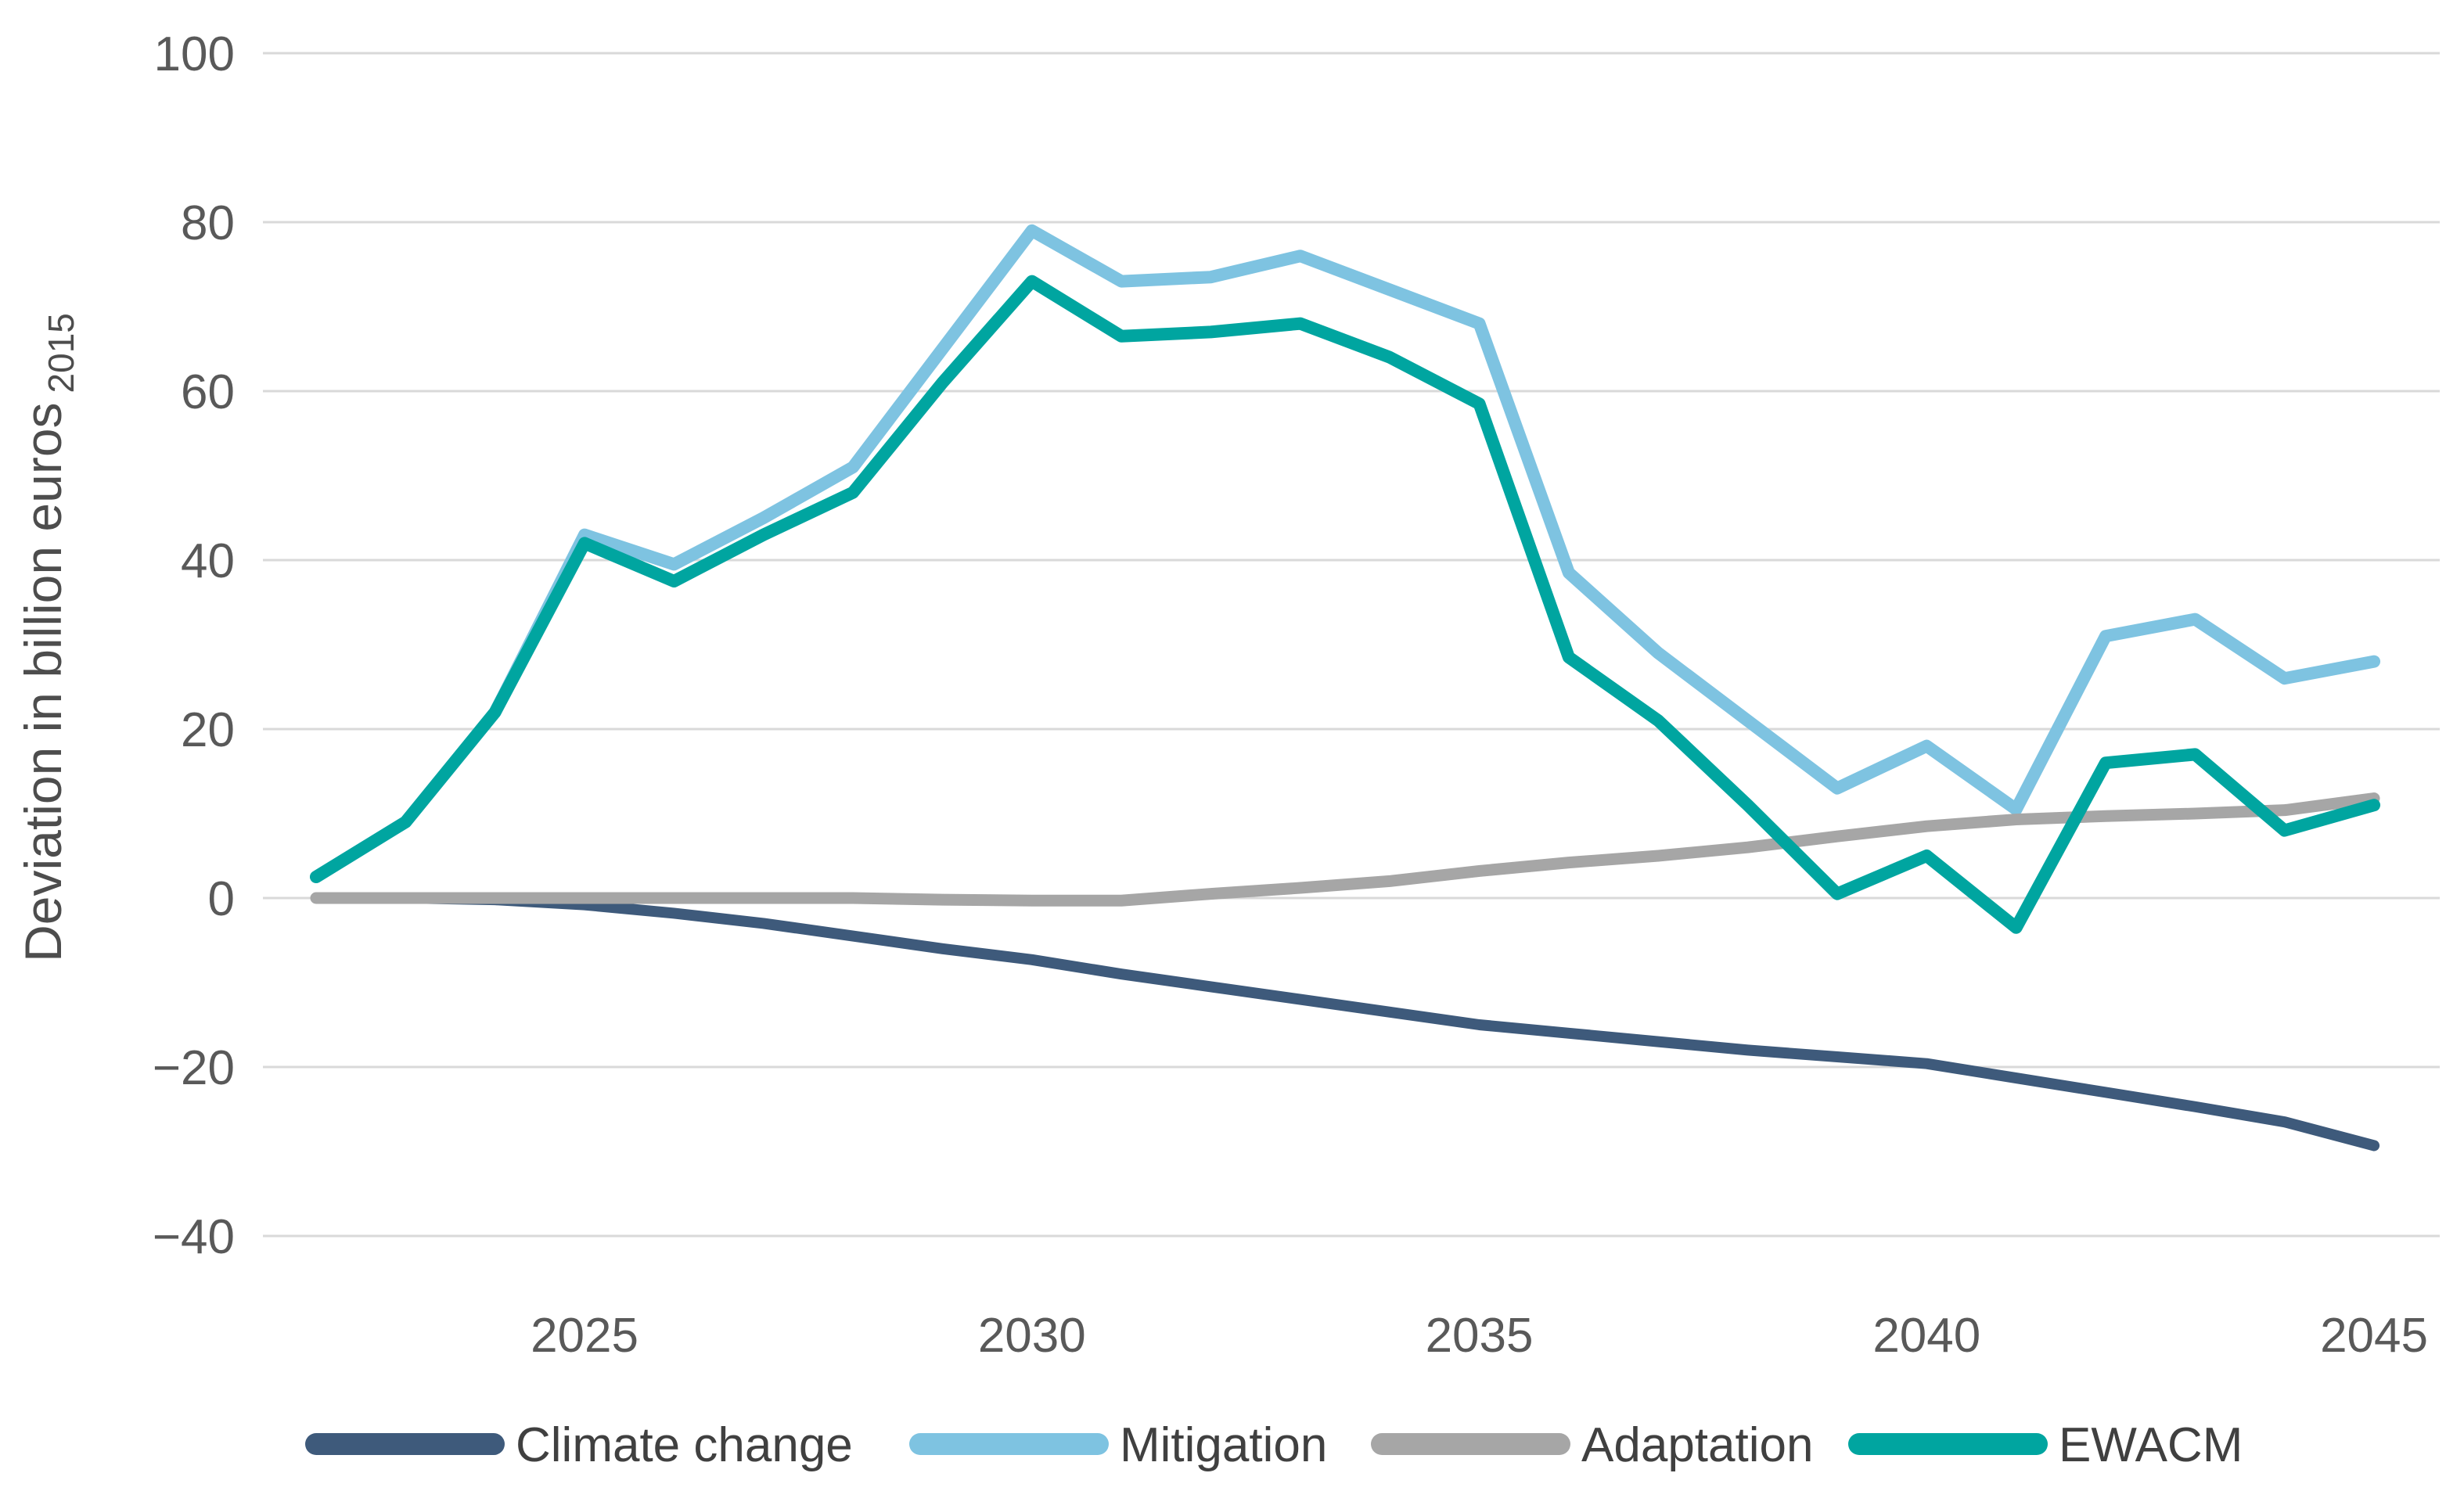 This screenshot has width=2464, height=1491. What do you see at coordinates (1009, 1444) in the screenshot?
I see `legend-swatch-mitigation` at bounding box center [1009, 1444].